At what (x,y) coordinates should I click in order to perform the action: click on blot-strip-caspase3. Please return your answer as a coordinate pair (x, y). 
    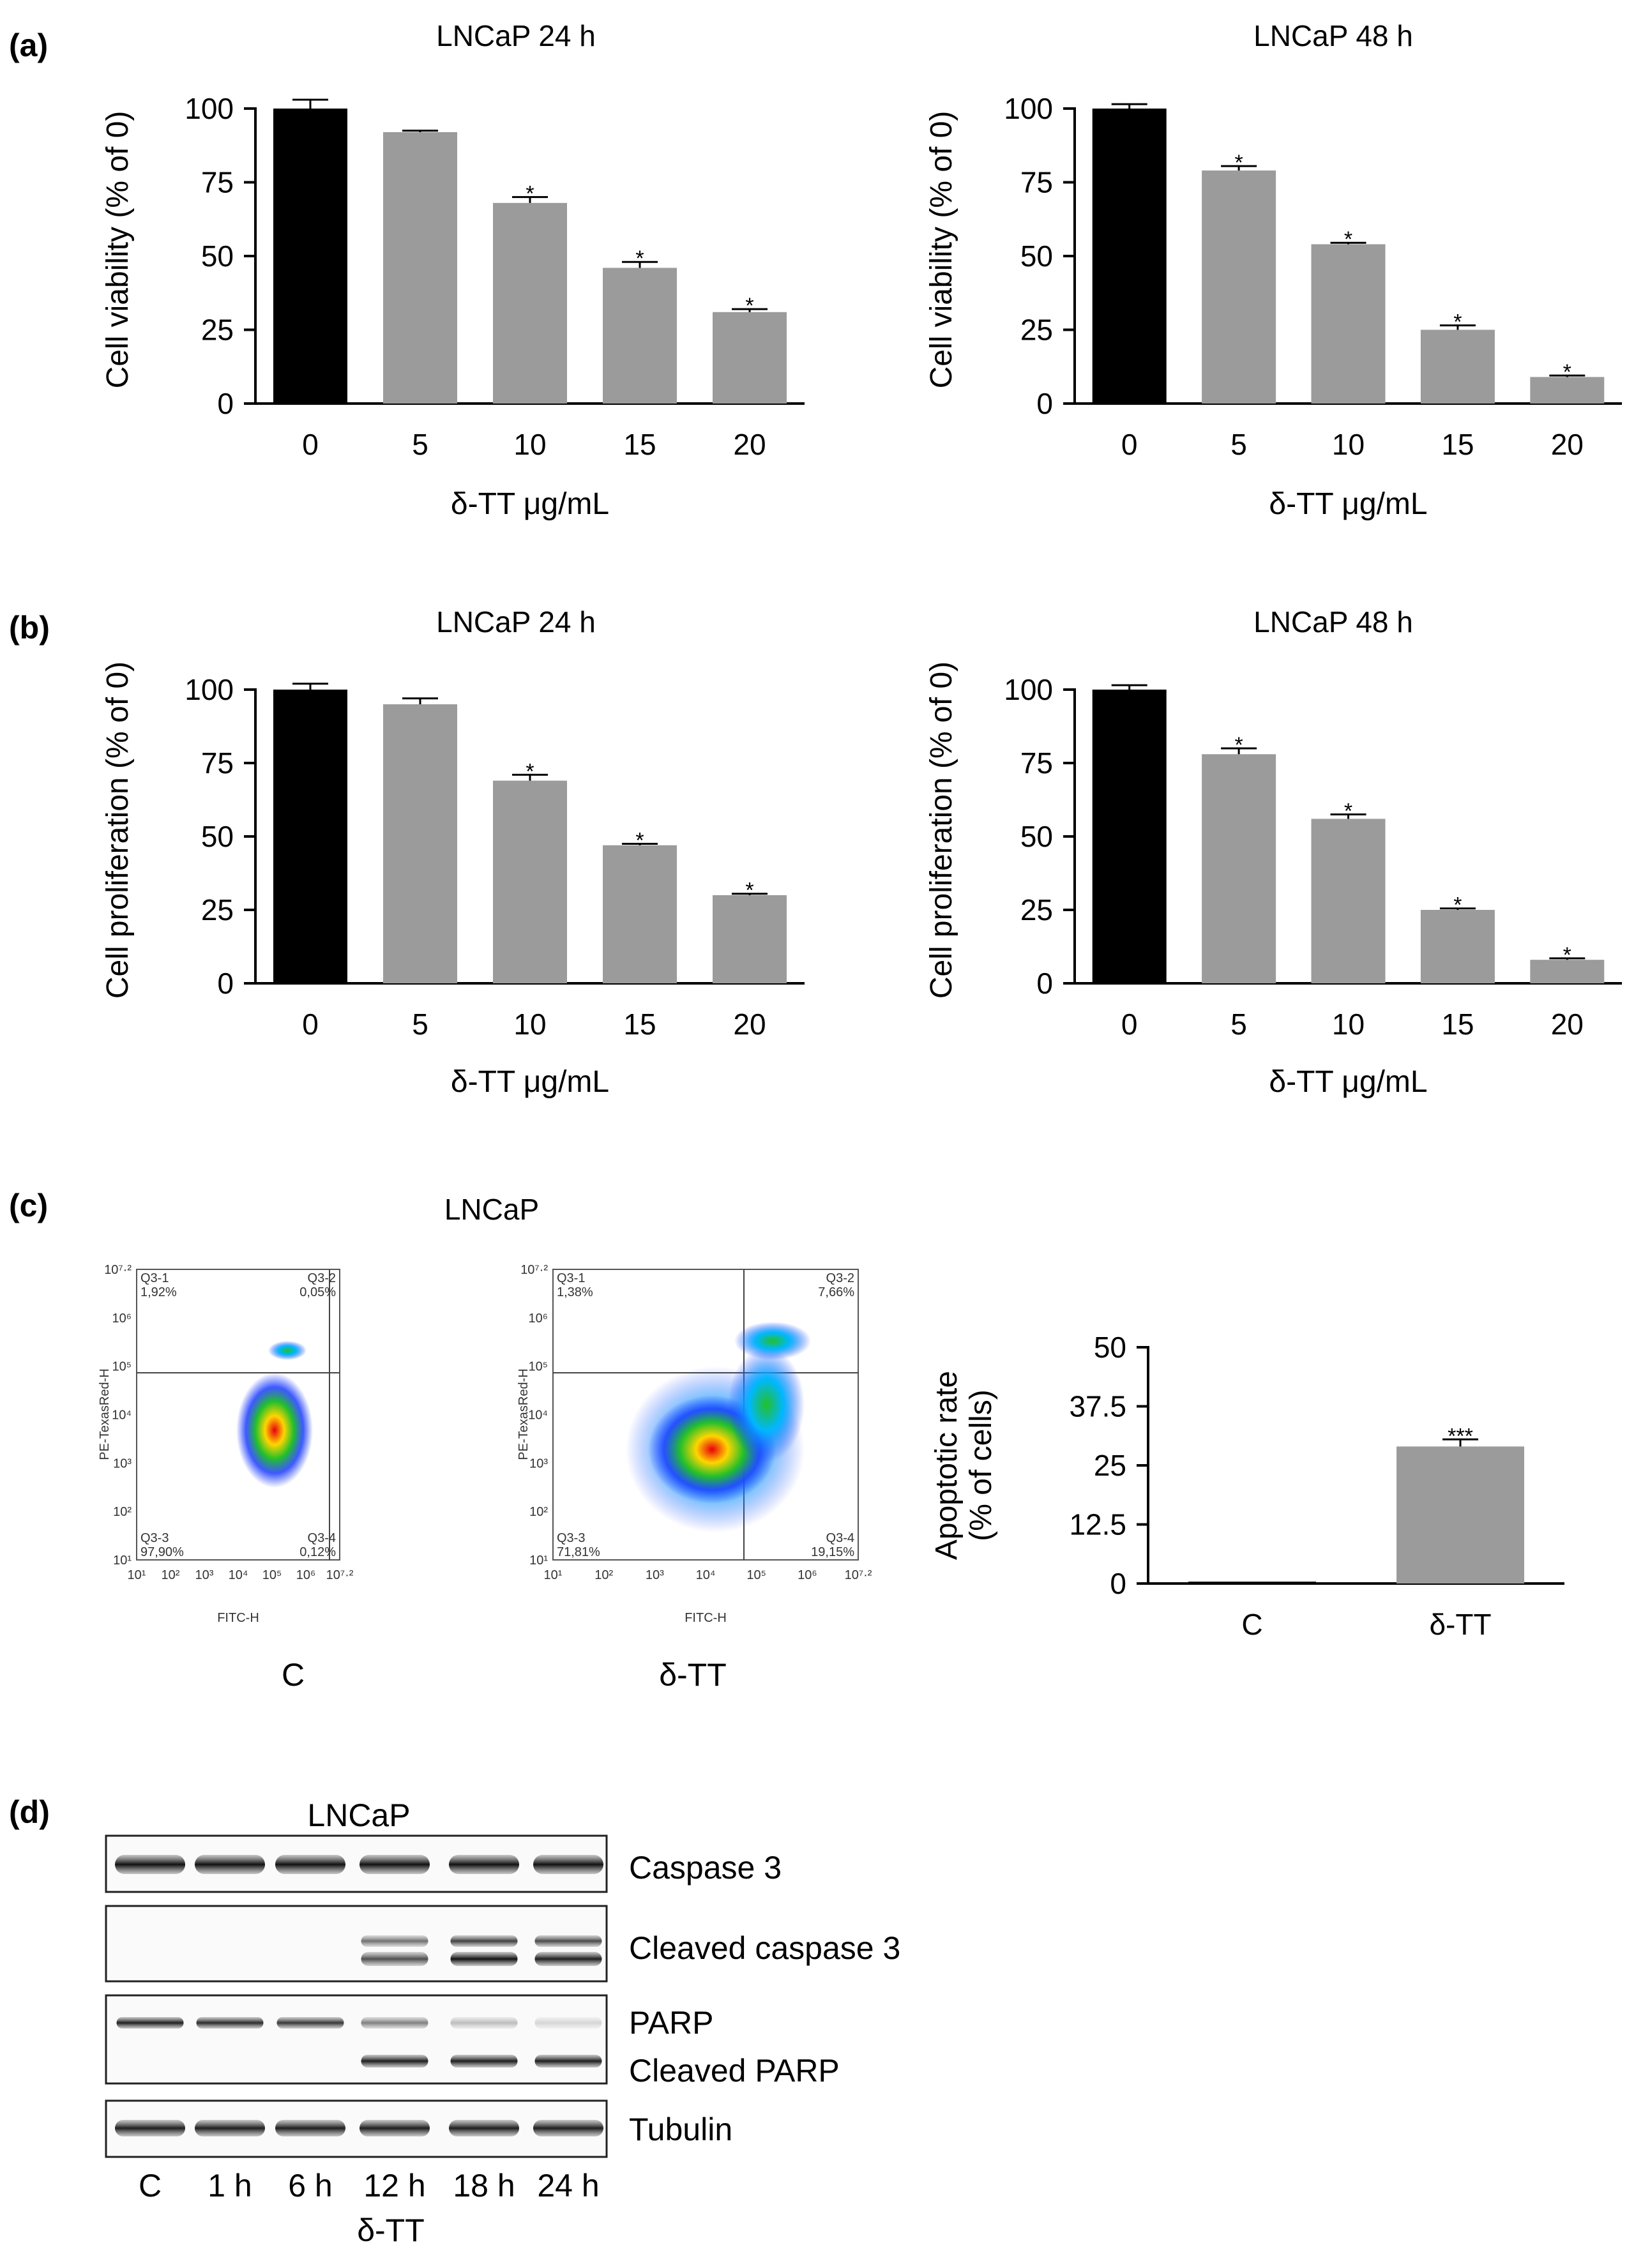
    Looking at the image, I should click on (357, 1863).